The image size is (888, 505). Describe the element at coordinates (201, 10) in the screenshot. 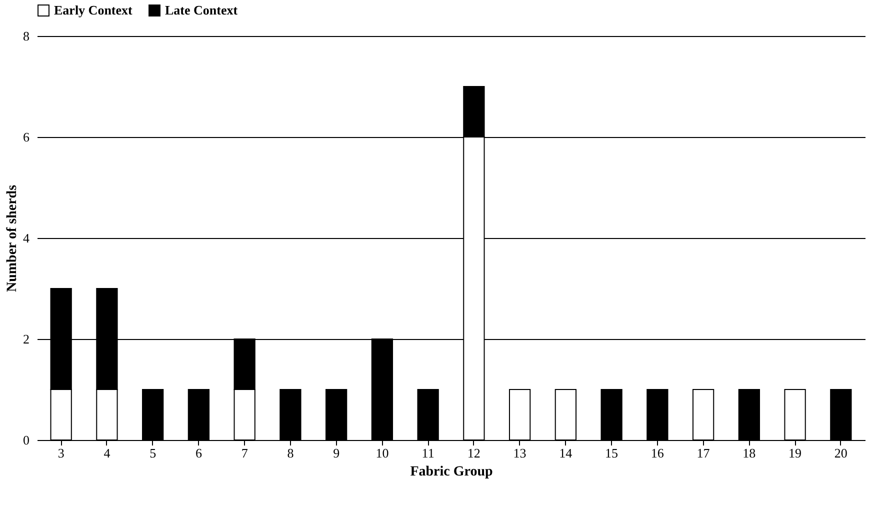

I see `legend-label: Late Context` at that location.